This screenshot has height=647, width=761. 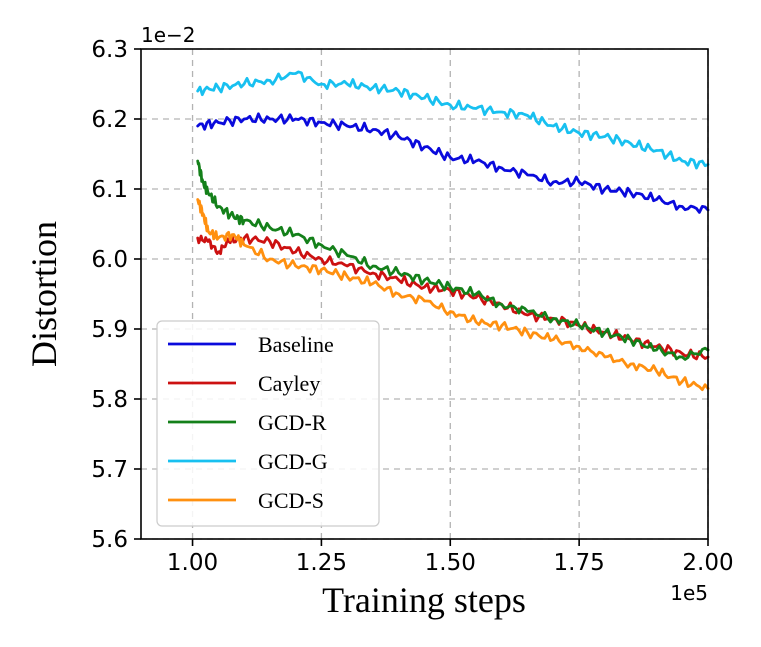 I want to click on legend: Baseline Cayley GCD-R GCD-G GCD-S, so click(x=268, y=423).